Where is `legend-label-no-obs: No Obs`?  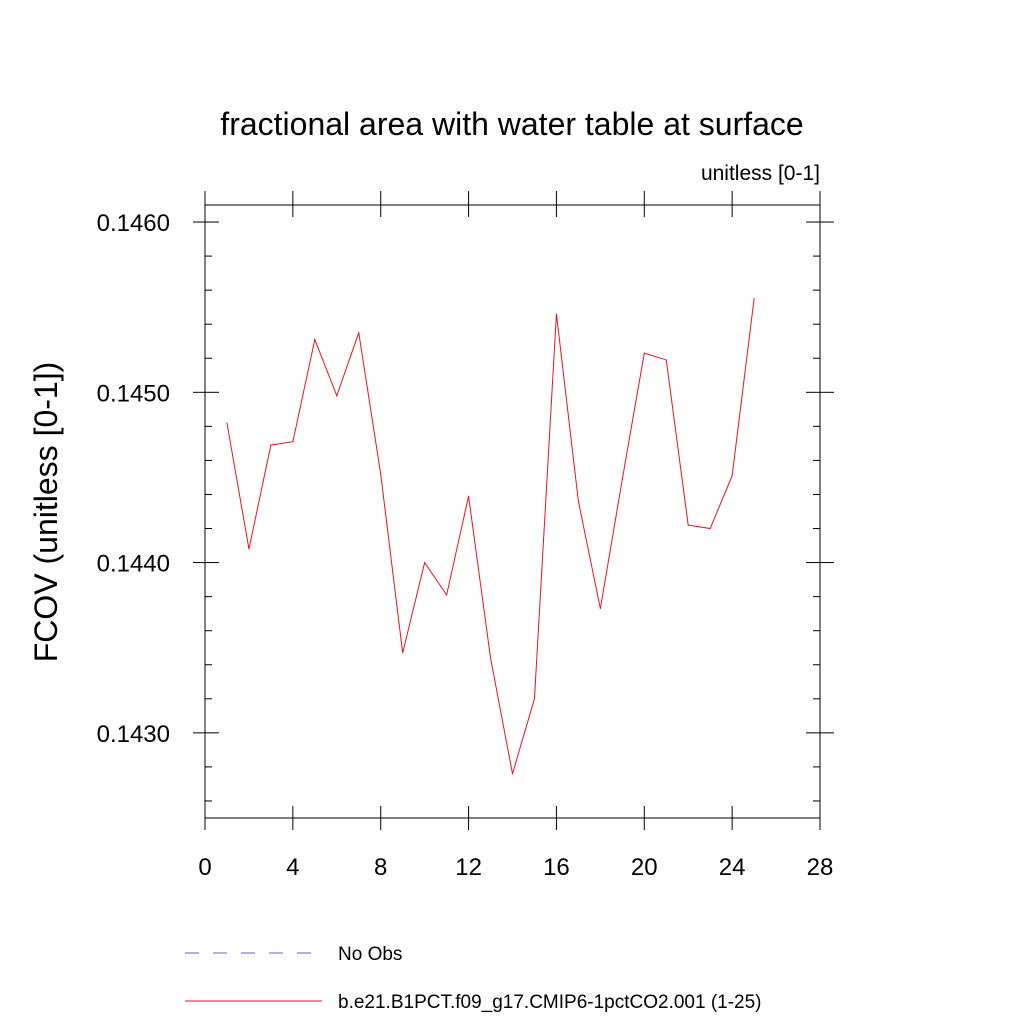 legend-label-no-obs: No Obs is located at coordinates (370, 954).